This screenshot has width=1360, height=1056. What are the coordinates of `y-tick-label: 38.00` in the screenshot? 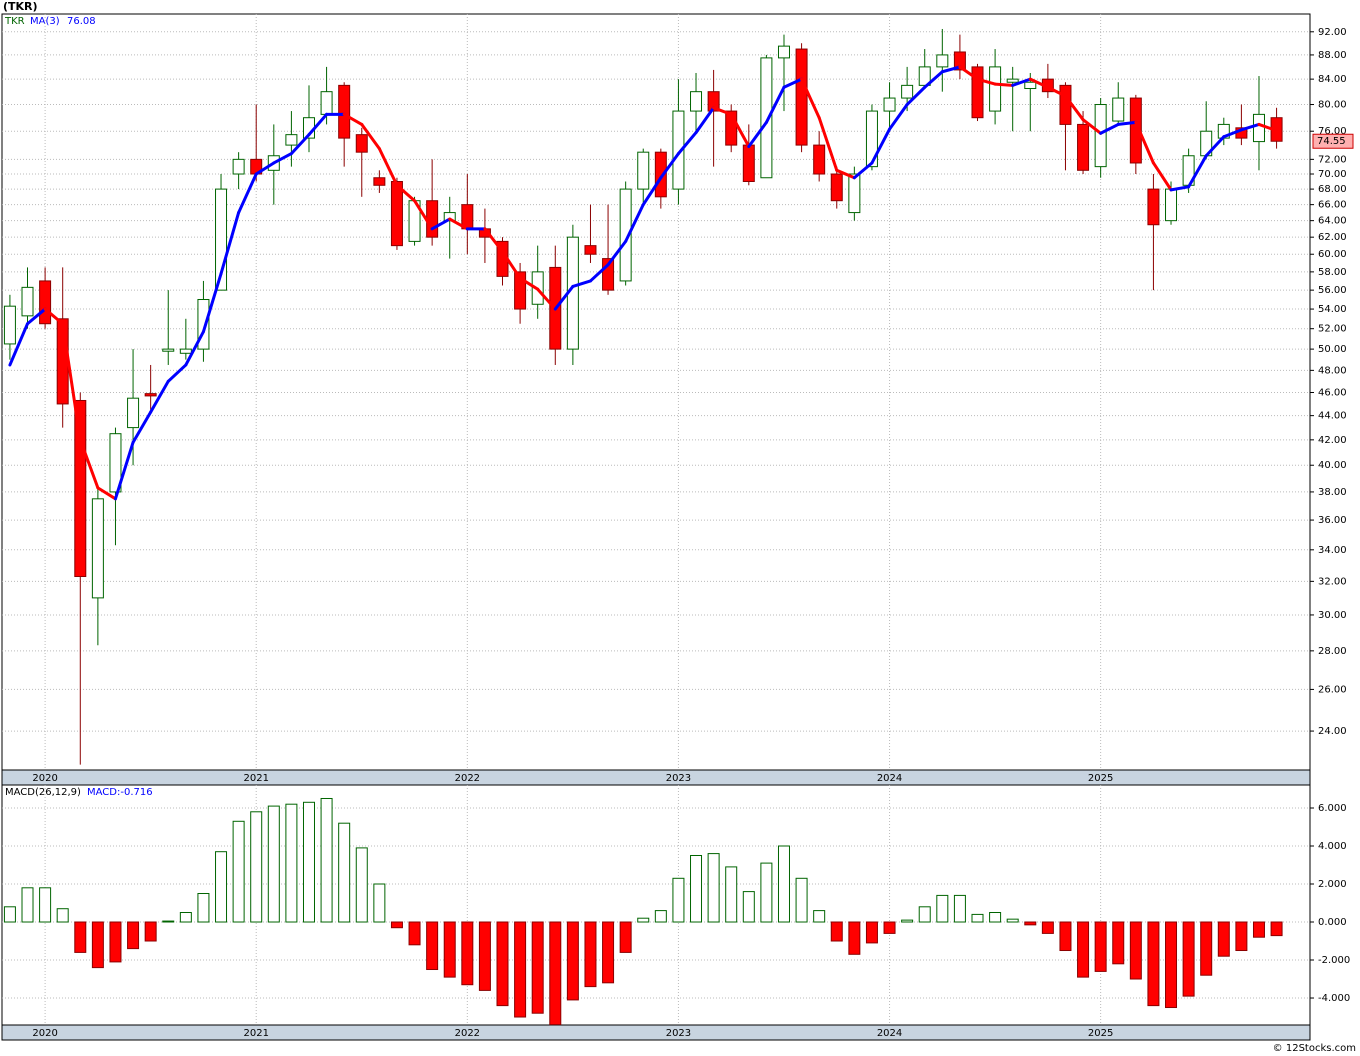 It's located at (1332, 492).